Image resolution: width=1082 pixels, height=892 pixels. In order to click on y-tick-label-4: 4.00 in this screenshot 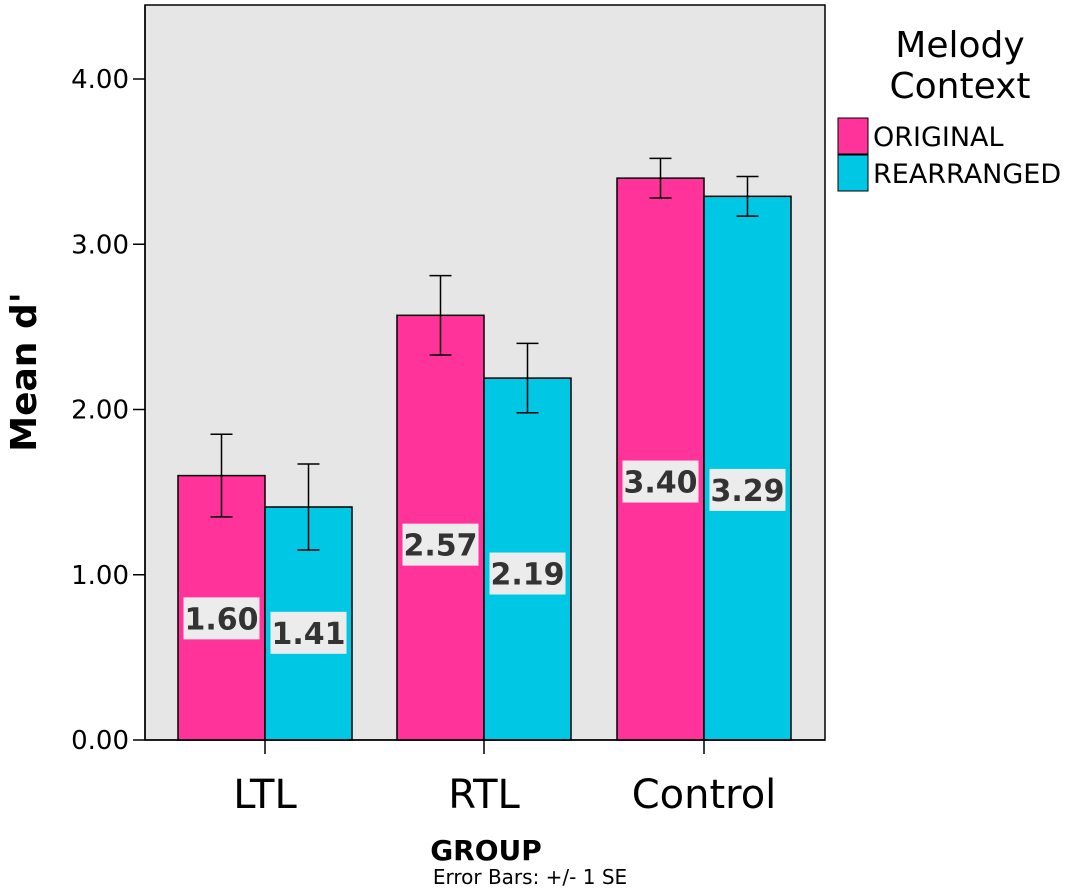, I will do `click(100, 80)`.